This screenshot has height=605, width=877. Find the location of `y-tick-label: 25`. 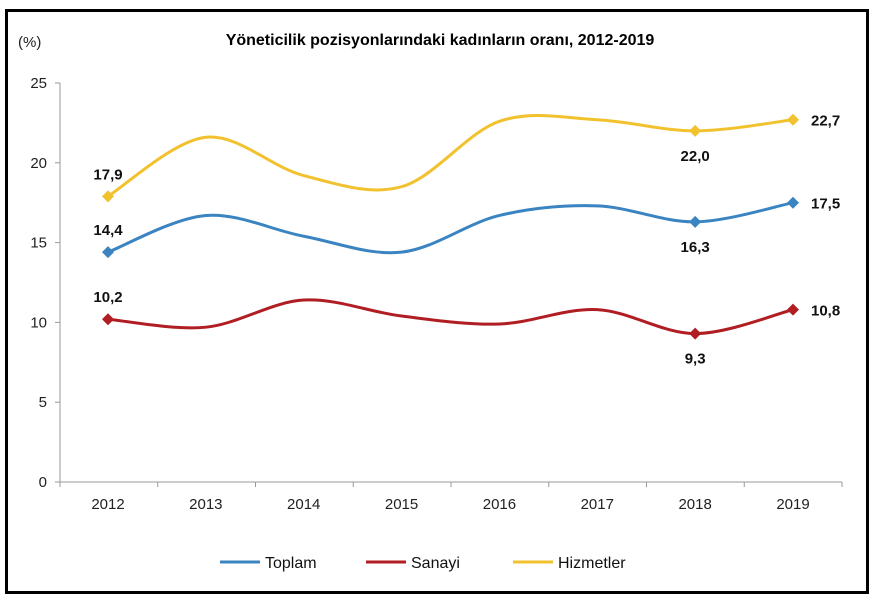

y-tick-label: 25 is located at coordinates (38, 83).